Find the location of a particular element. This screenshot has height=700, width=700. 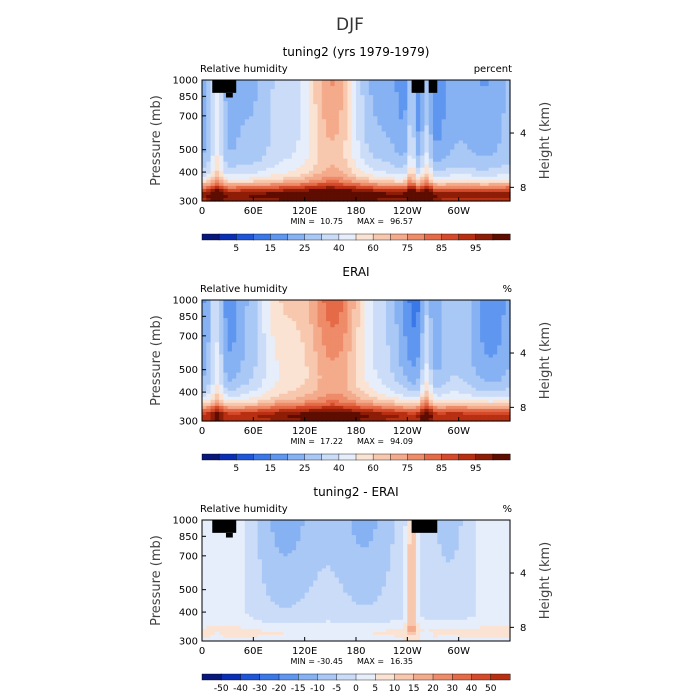

x-tick-label: 60W is located at coordinates (458, 211).